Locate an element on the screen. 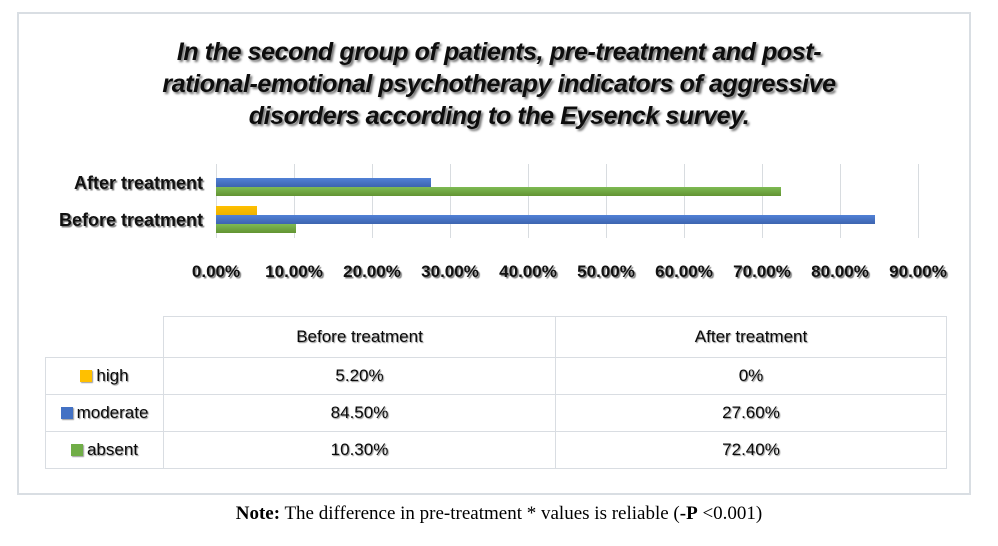  bar-moderate-before-treatment is located at coordinates (546, 219).